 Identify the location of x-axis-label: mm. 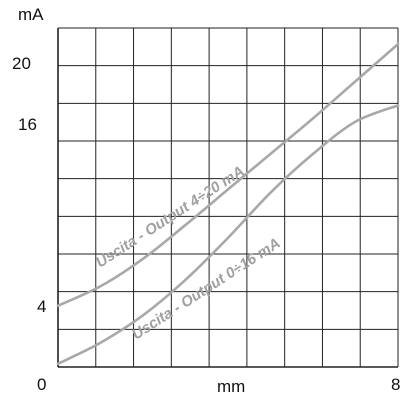
(231, 386).